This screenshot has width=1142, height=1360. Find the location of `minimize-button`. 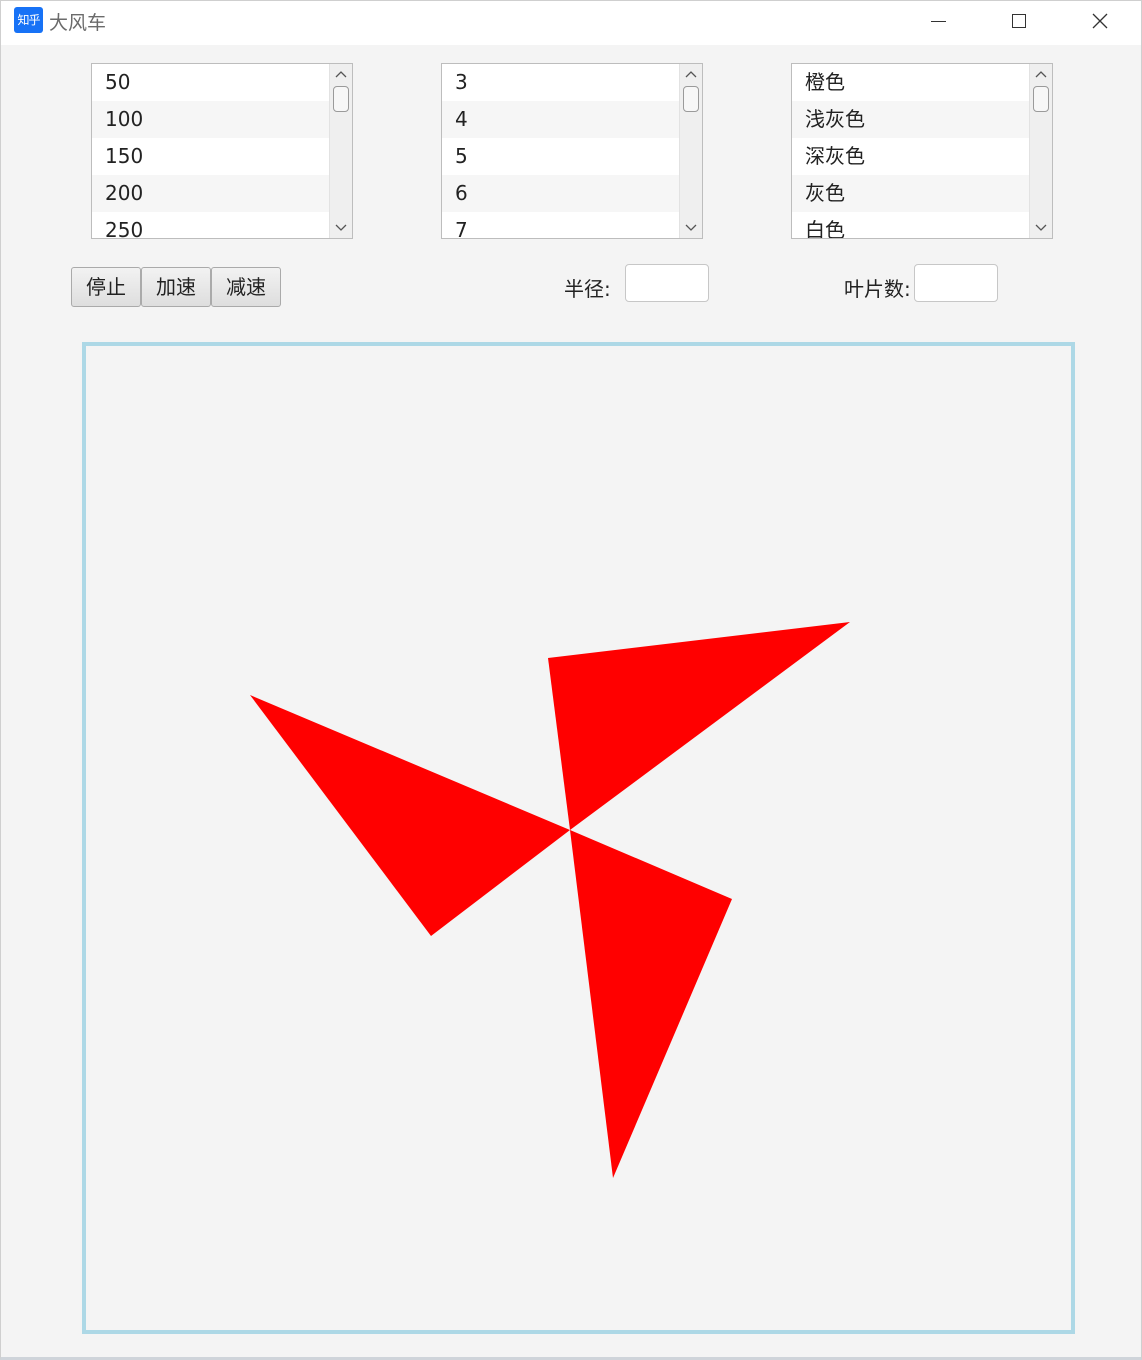

minimize-button is located at coordinates (938, 21).